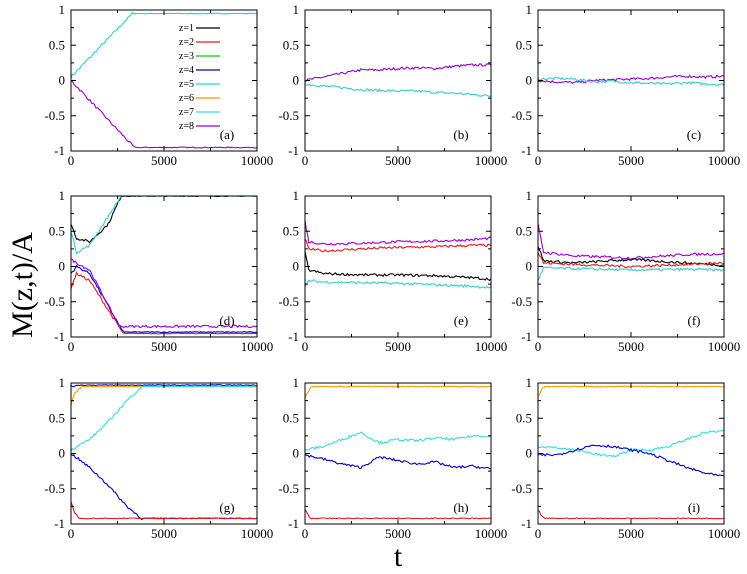 Image resolution: width=747 pixels, height=574 pixels. I want to click on panel-label: (c), so click(694, 134).